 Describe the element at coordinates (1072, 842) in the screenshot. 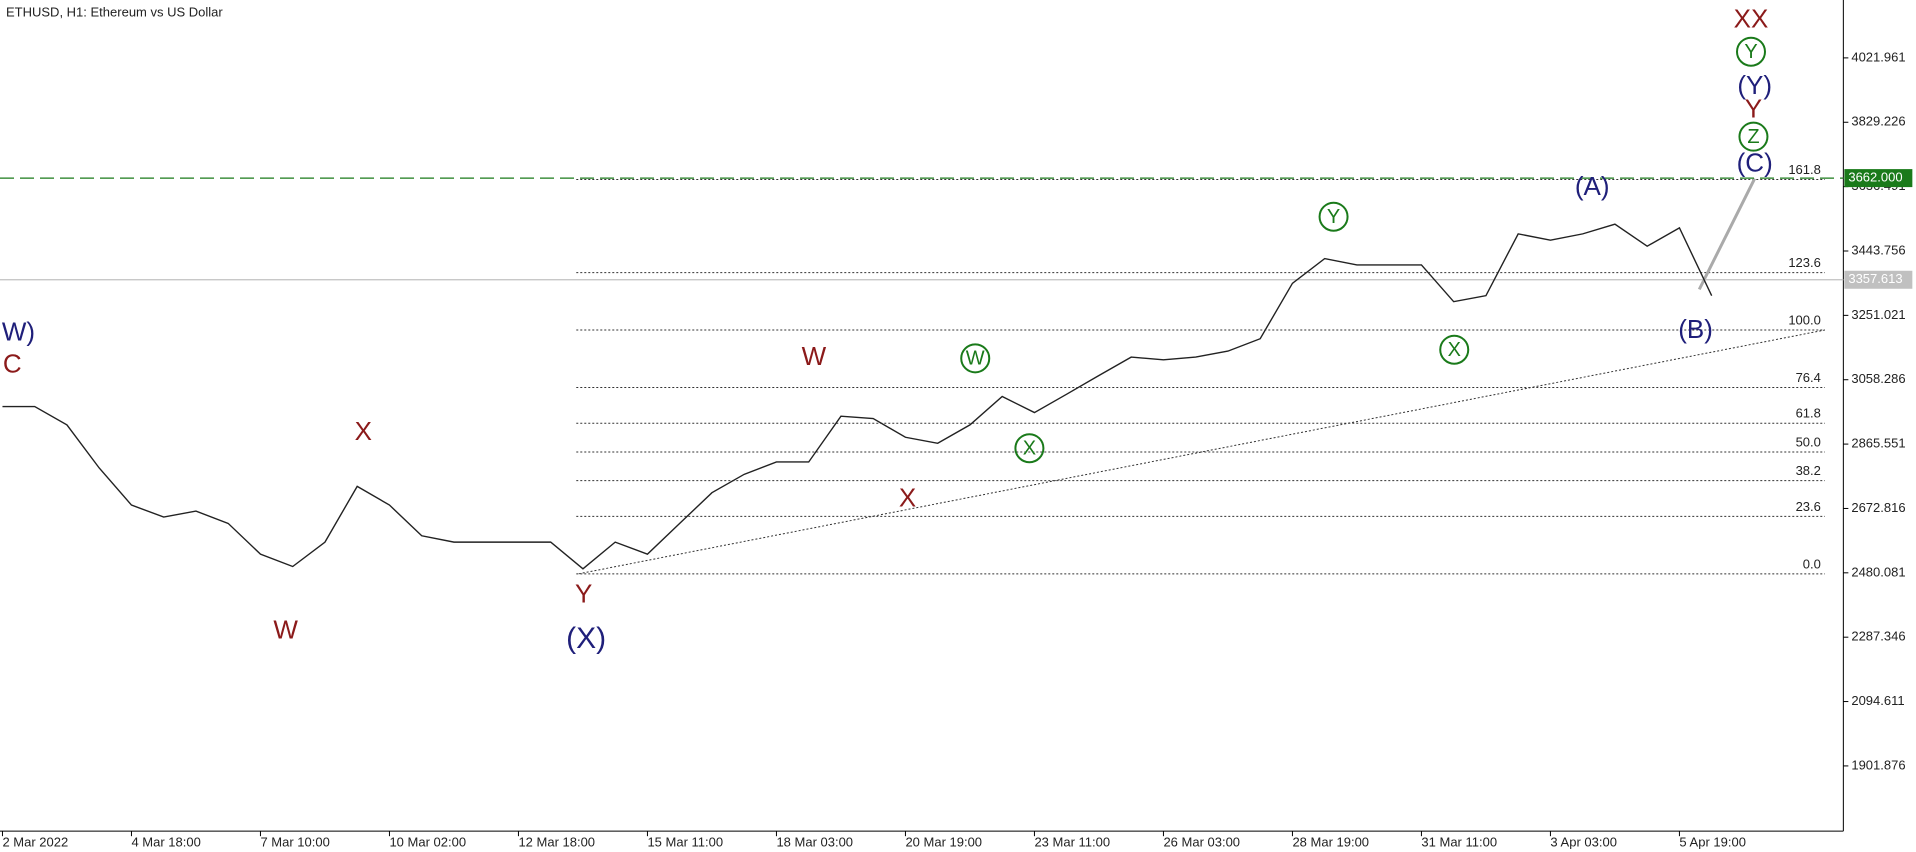

I see `x-tick-label: 23 Mar 11:00` at that location.